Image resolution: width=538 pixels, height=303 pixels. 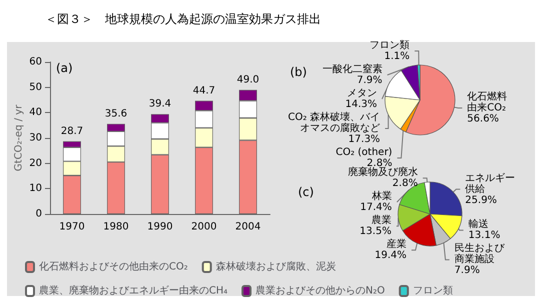 What do you see at coordinates (204, 227) in the screenshot?
I see `x-tick-label: 2000` at bounding box center [204, 227].